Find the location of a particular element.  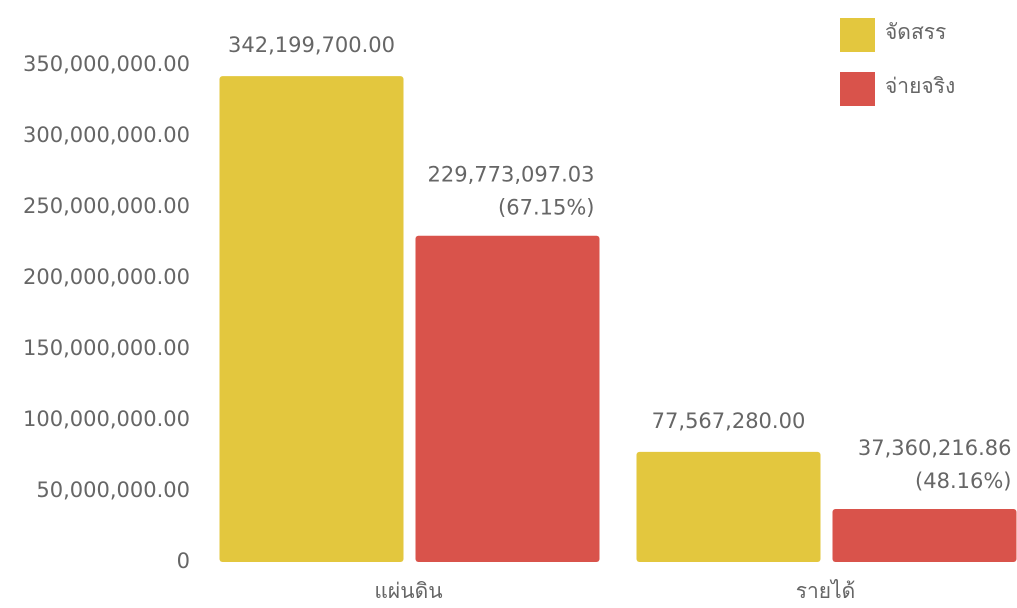

y-tick-label: 0 is located at coordinates (183, 561).